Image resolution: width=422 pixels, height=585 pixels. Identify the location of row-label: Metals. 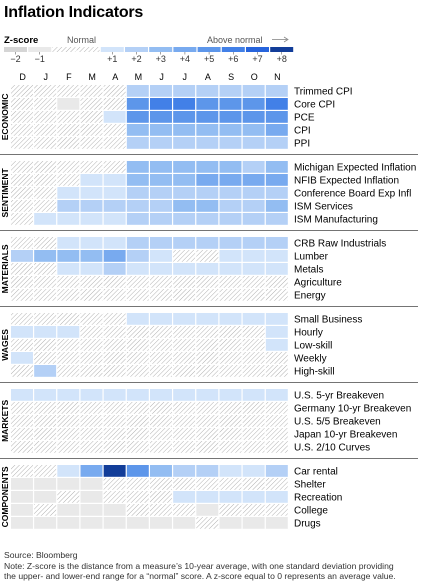
(308, 270).